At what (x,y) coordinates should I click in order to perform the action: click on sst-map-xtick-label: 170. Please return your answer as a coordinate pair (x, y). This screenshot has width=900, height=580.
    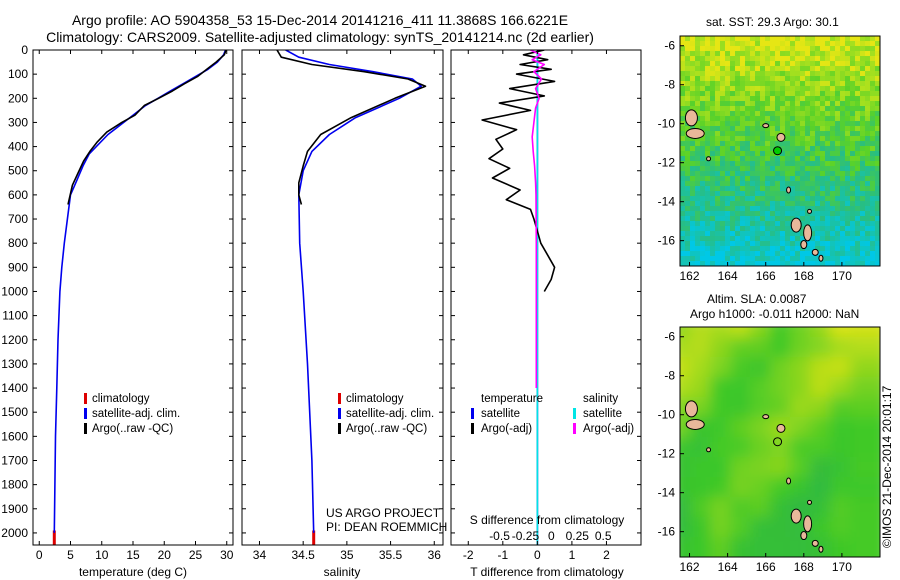
    Looking at the image, I should click on (842, 276).